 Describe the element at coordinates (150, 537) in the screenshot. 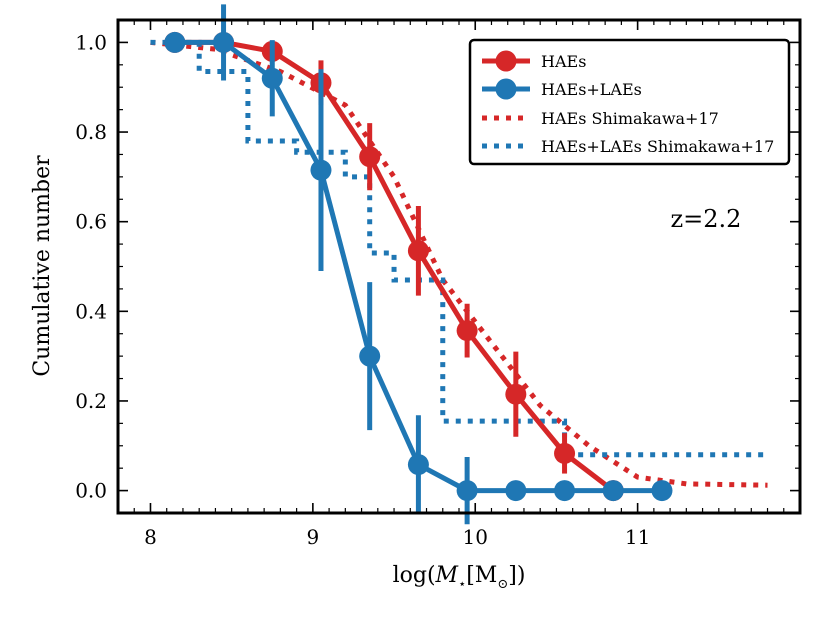

I see `x-tick-label: 8` at that location.